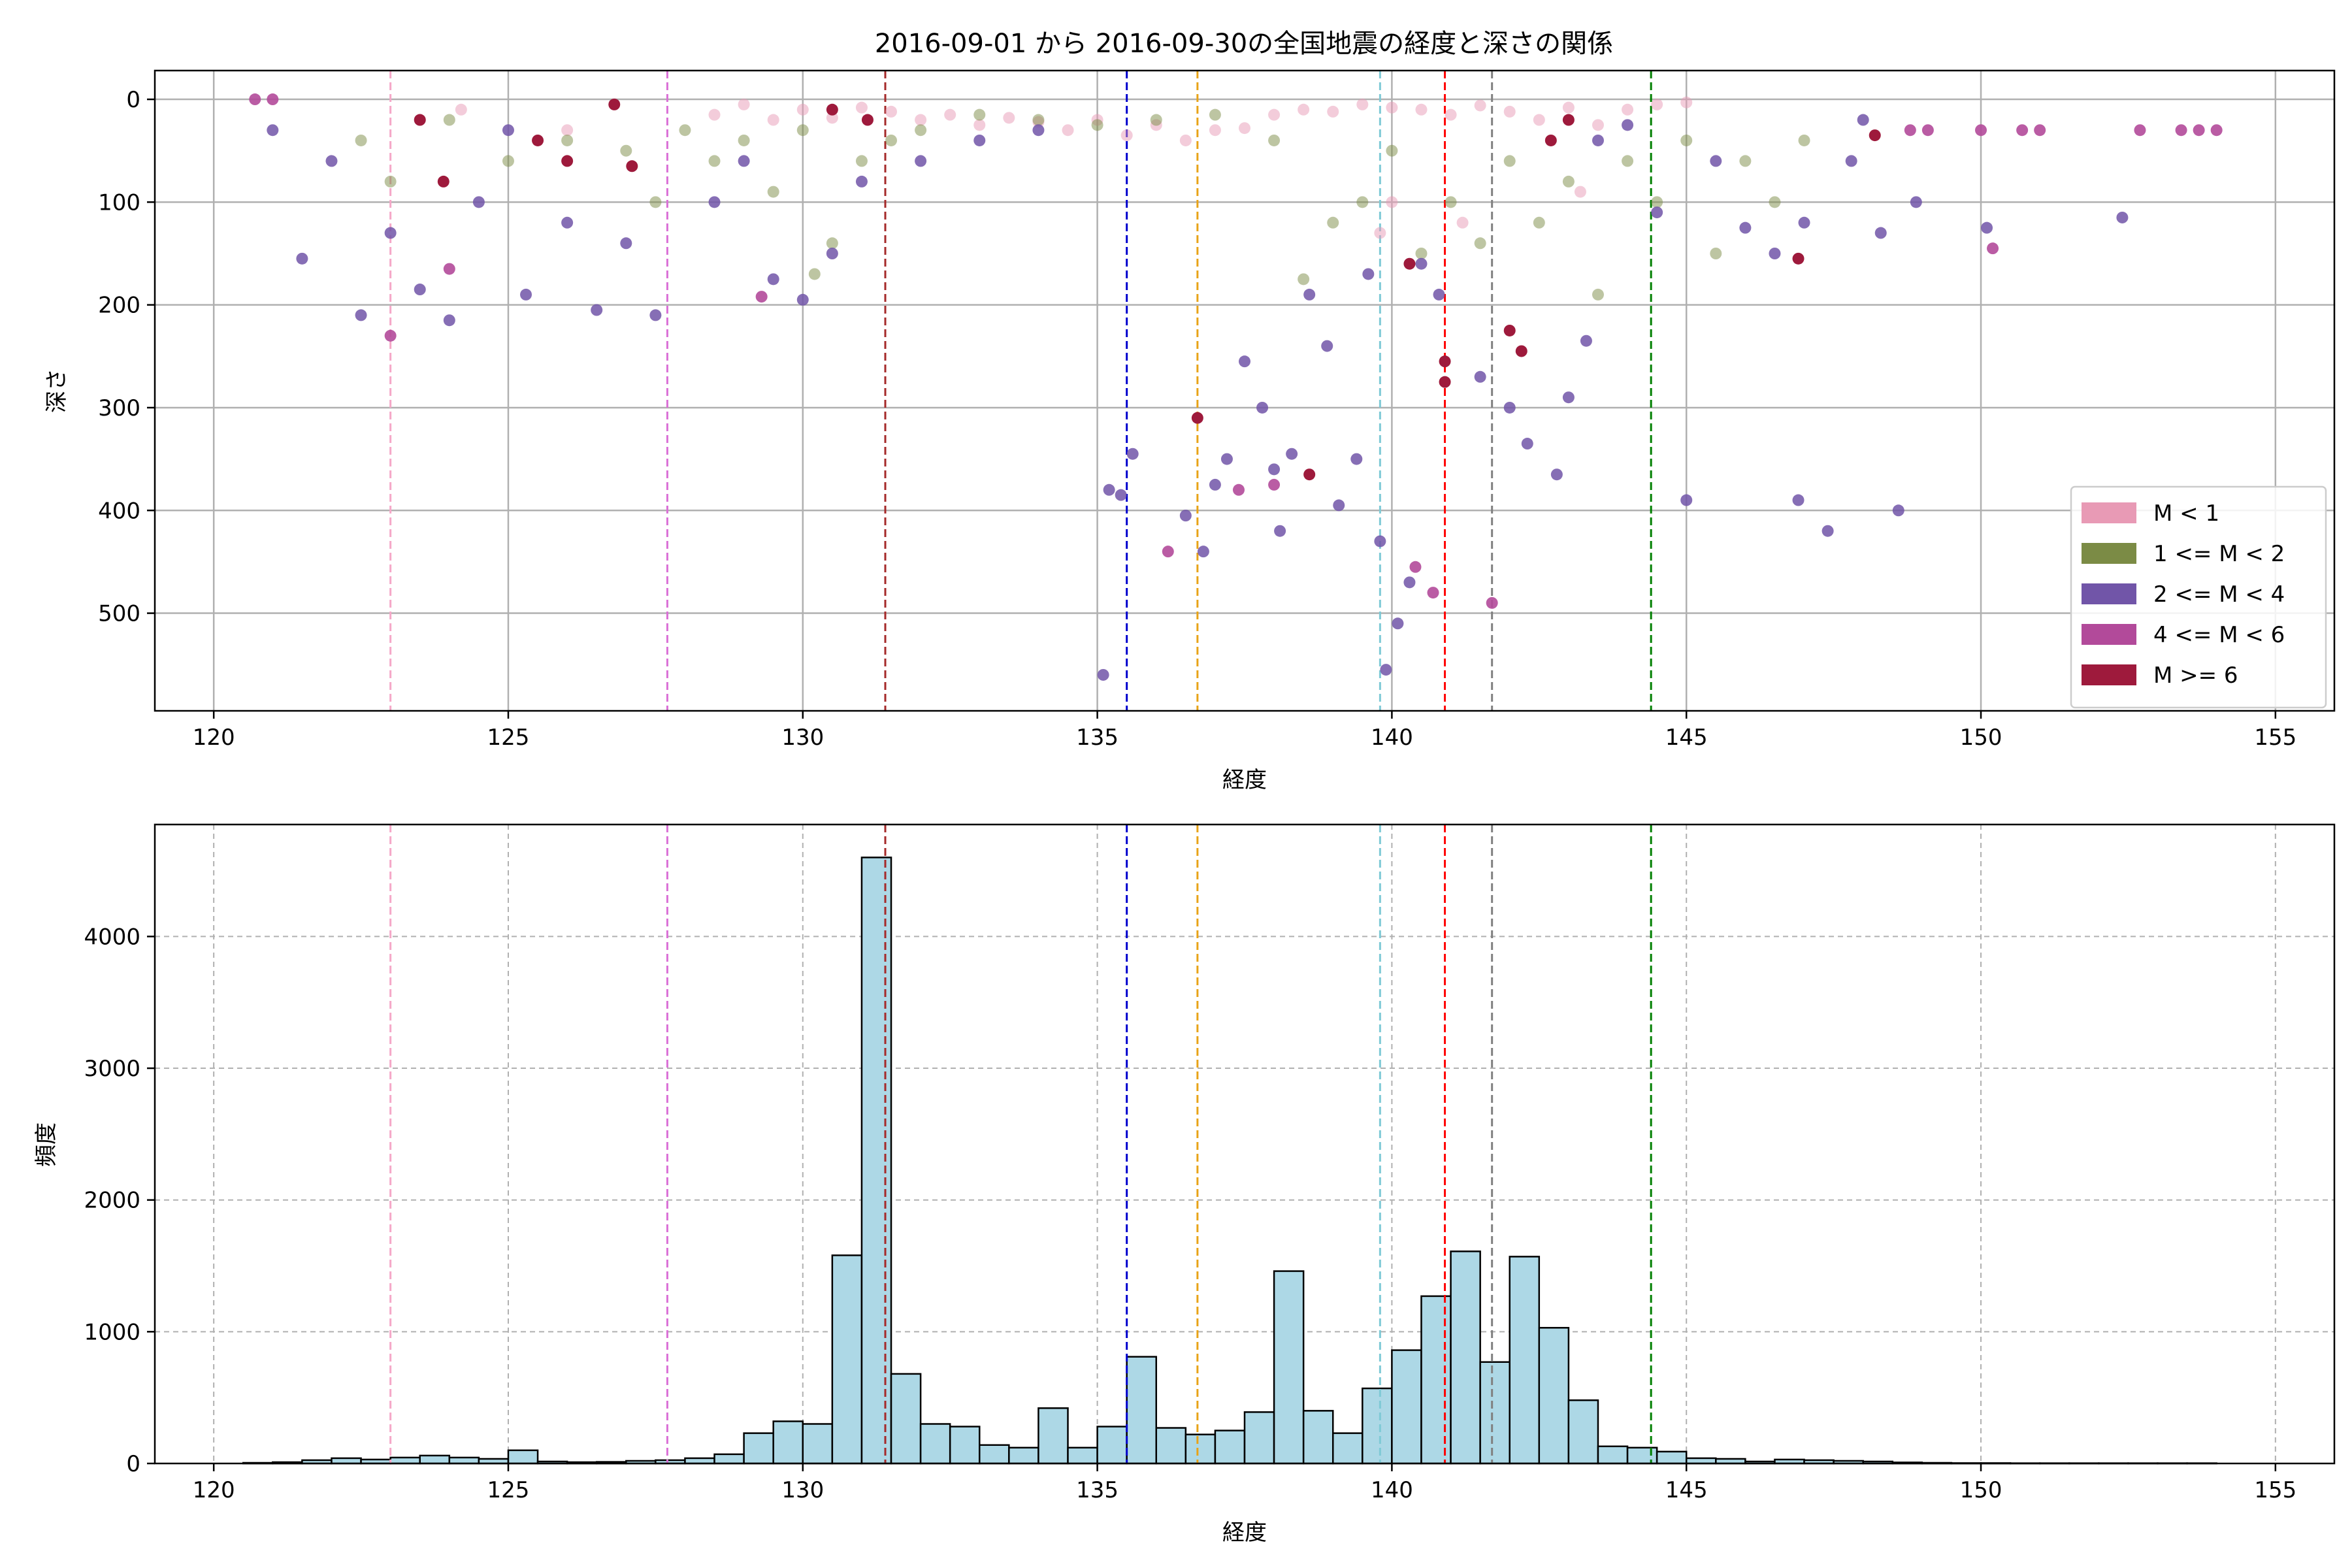 This screenshot has height=1568, width=2352. Describe the element at coordinates (2186, 513) in the screenshot. I see `legend-entry: M < 1` at that location.